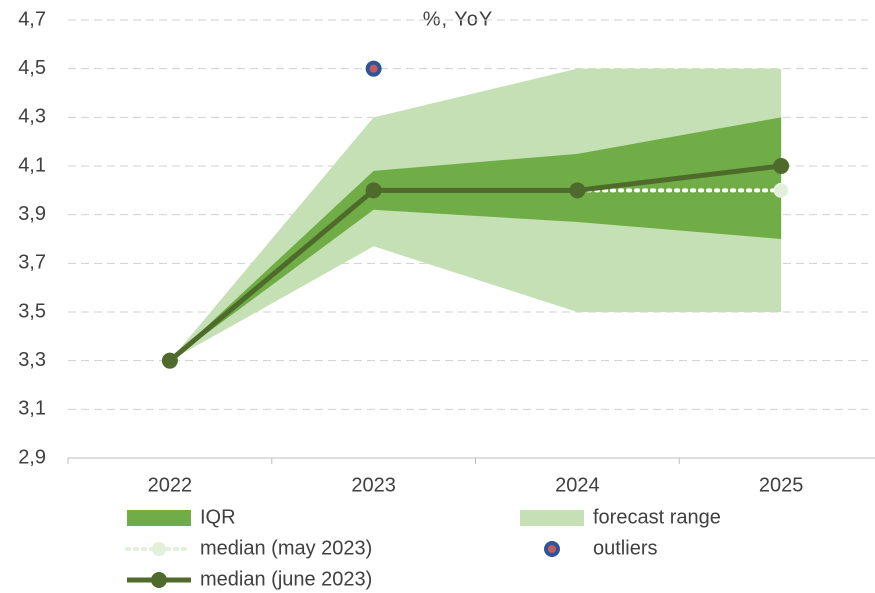 This screenshot has height=593, width=875. I want to click on legend-label: outliers, so click(625, 548).